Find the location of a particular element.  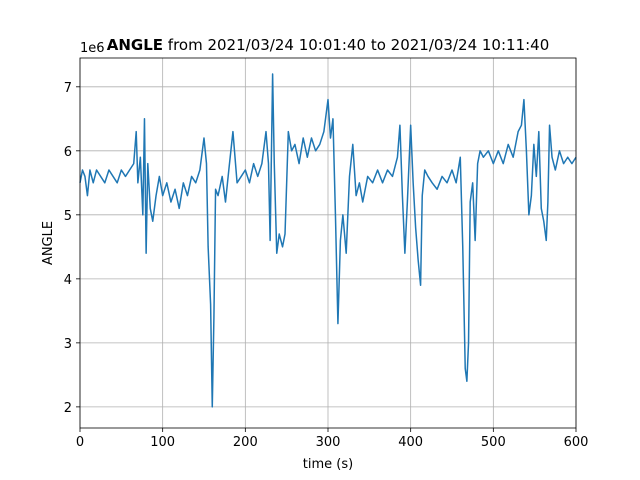

x-tick-label: 500 is located at coordinates (493, 442).